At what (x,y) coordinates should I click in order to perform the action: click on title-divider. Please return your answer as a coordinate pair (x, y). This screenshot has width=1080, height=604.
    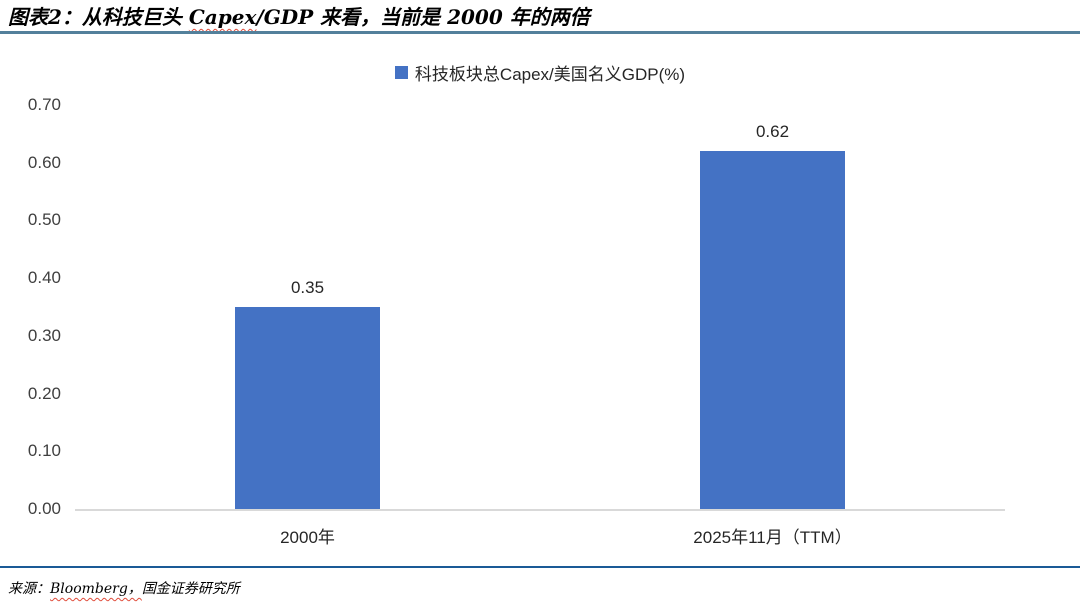
    Looking at the image, I should click on (540, 32).